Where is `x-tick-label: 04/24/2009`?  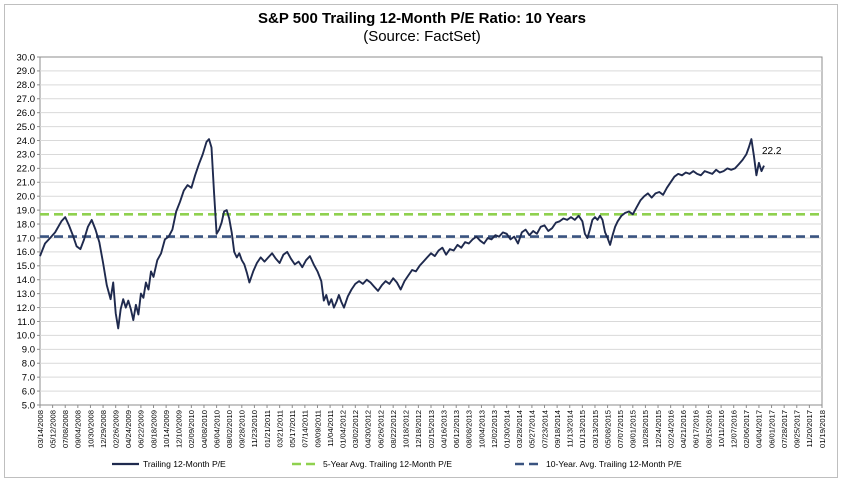
x-tick-label: 04/24/2009 is located at coordinates (128, 429).